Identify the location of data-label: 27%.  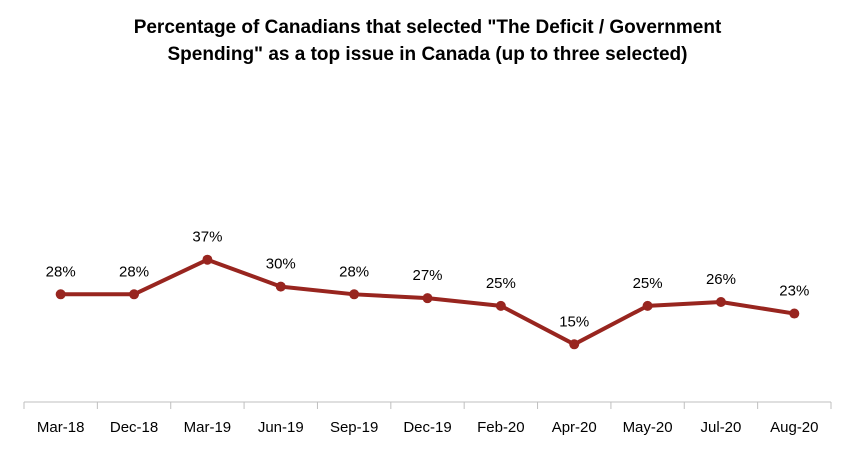
(427, 275).